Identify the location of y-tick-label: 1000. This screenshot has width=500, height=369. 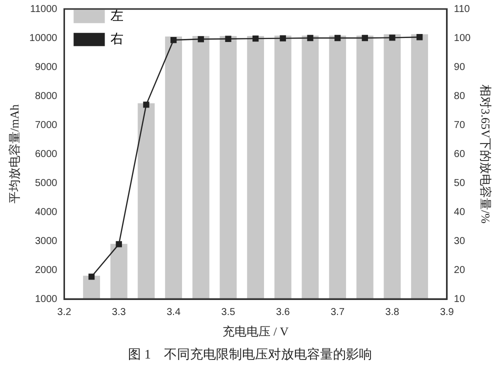
(46, 299).